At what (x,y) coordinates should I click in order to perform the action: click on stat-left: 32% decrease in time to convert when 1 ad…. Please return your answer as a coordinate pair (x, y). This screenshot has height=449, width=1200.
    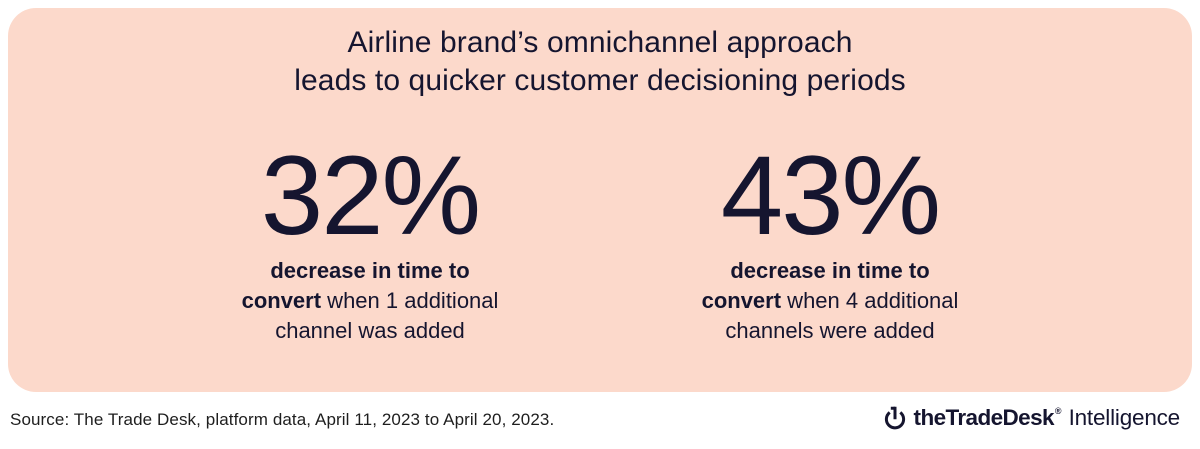
    Looking at the image, I should click on (370, 243).